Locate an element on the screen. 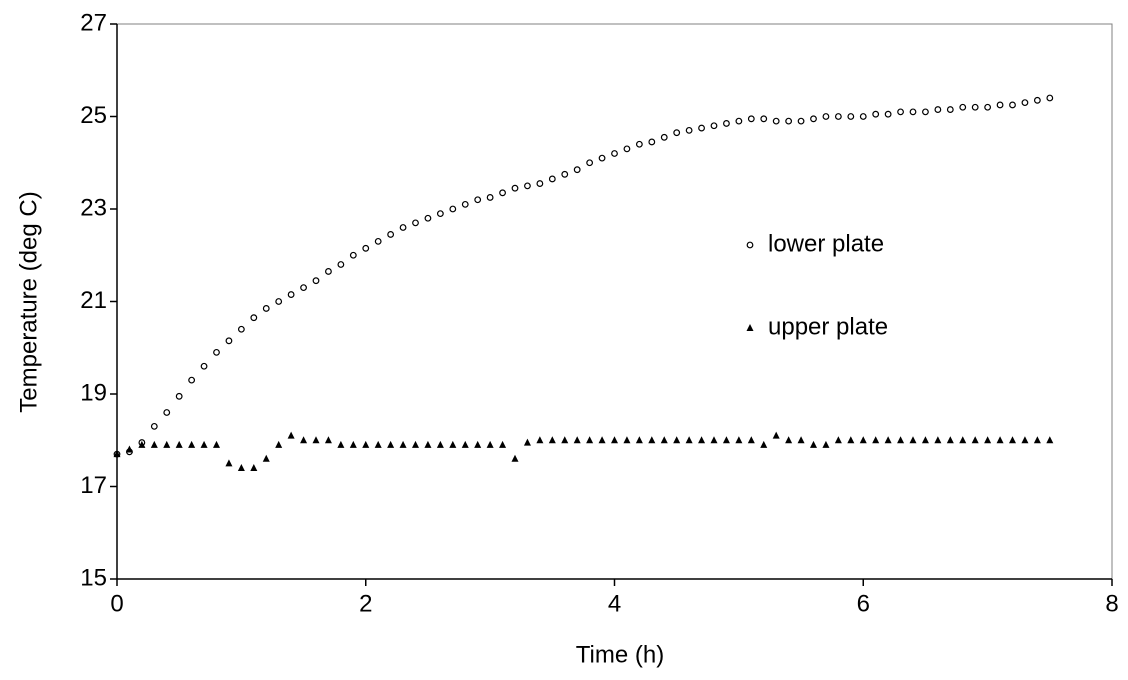 Image resolution: width=1128 pixels, height=680 pixels. y-tick-label: 15 is located at coordinates (93, 577).